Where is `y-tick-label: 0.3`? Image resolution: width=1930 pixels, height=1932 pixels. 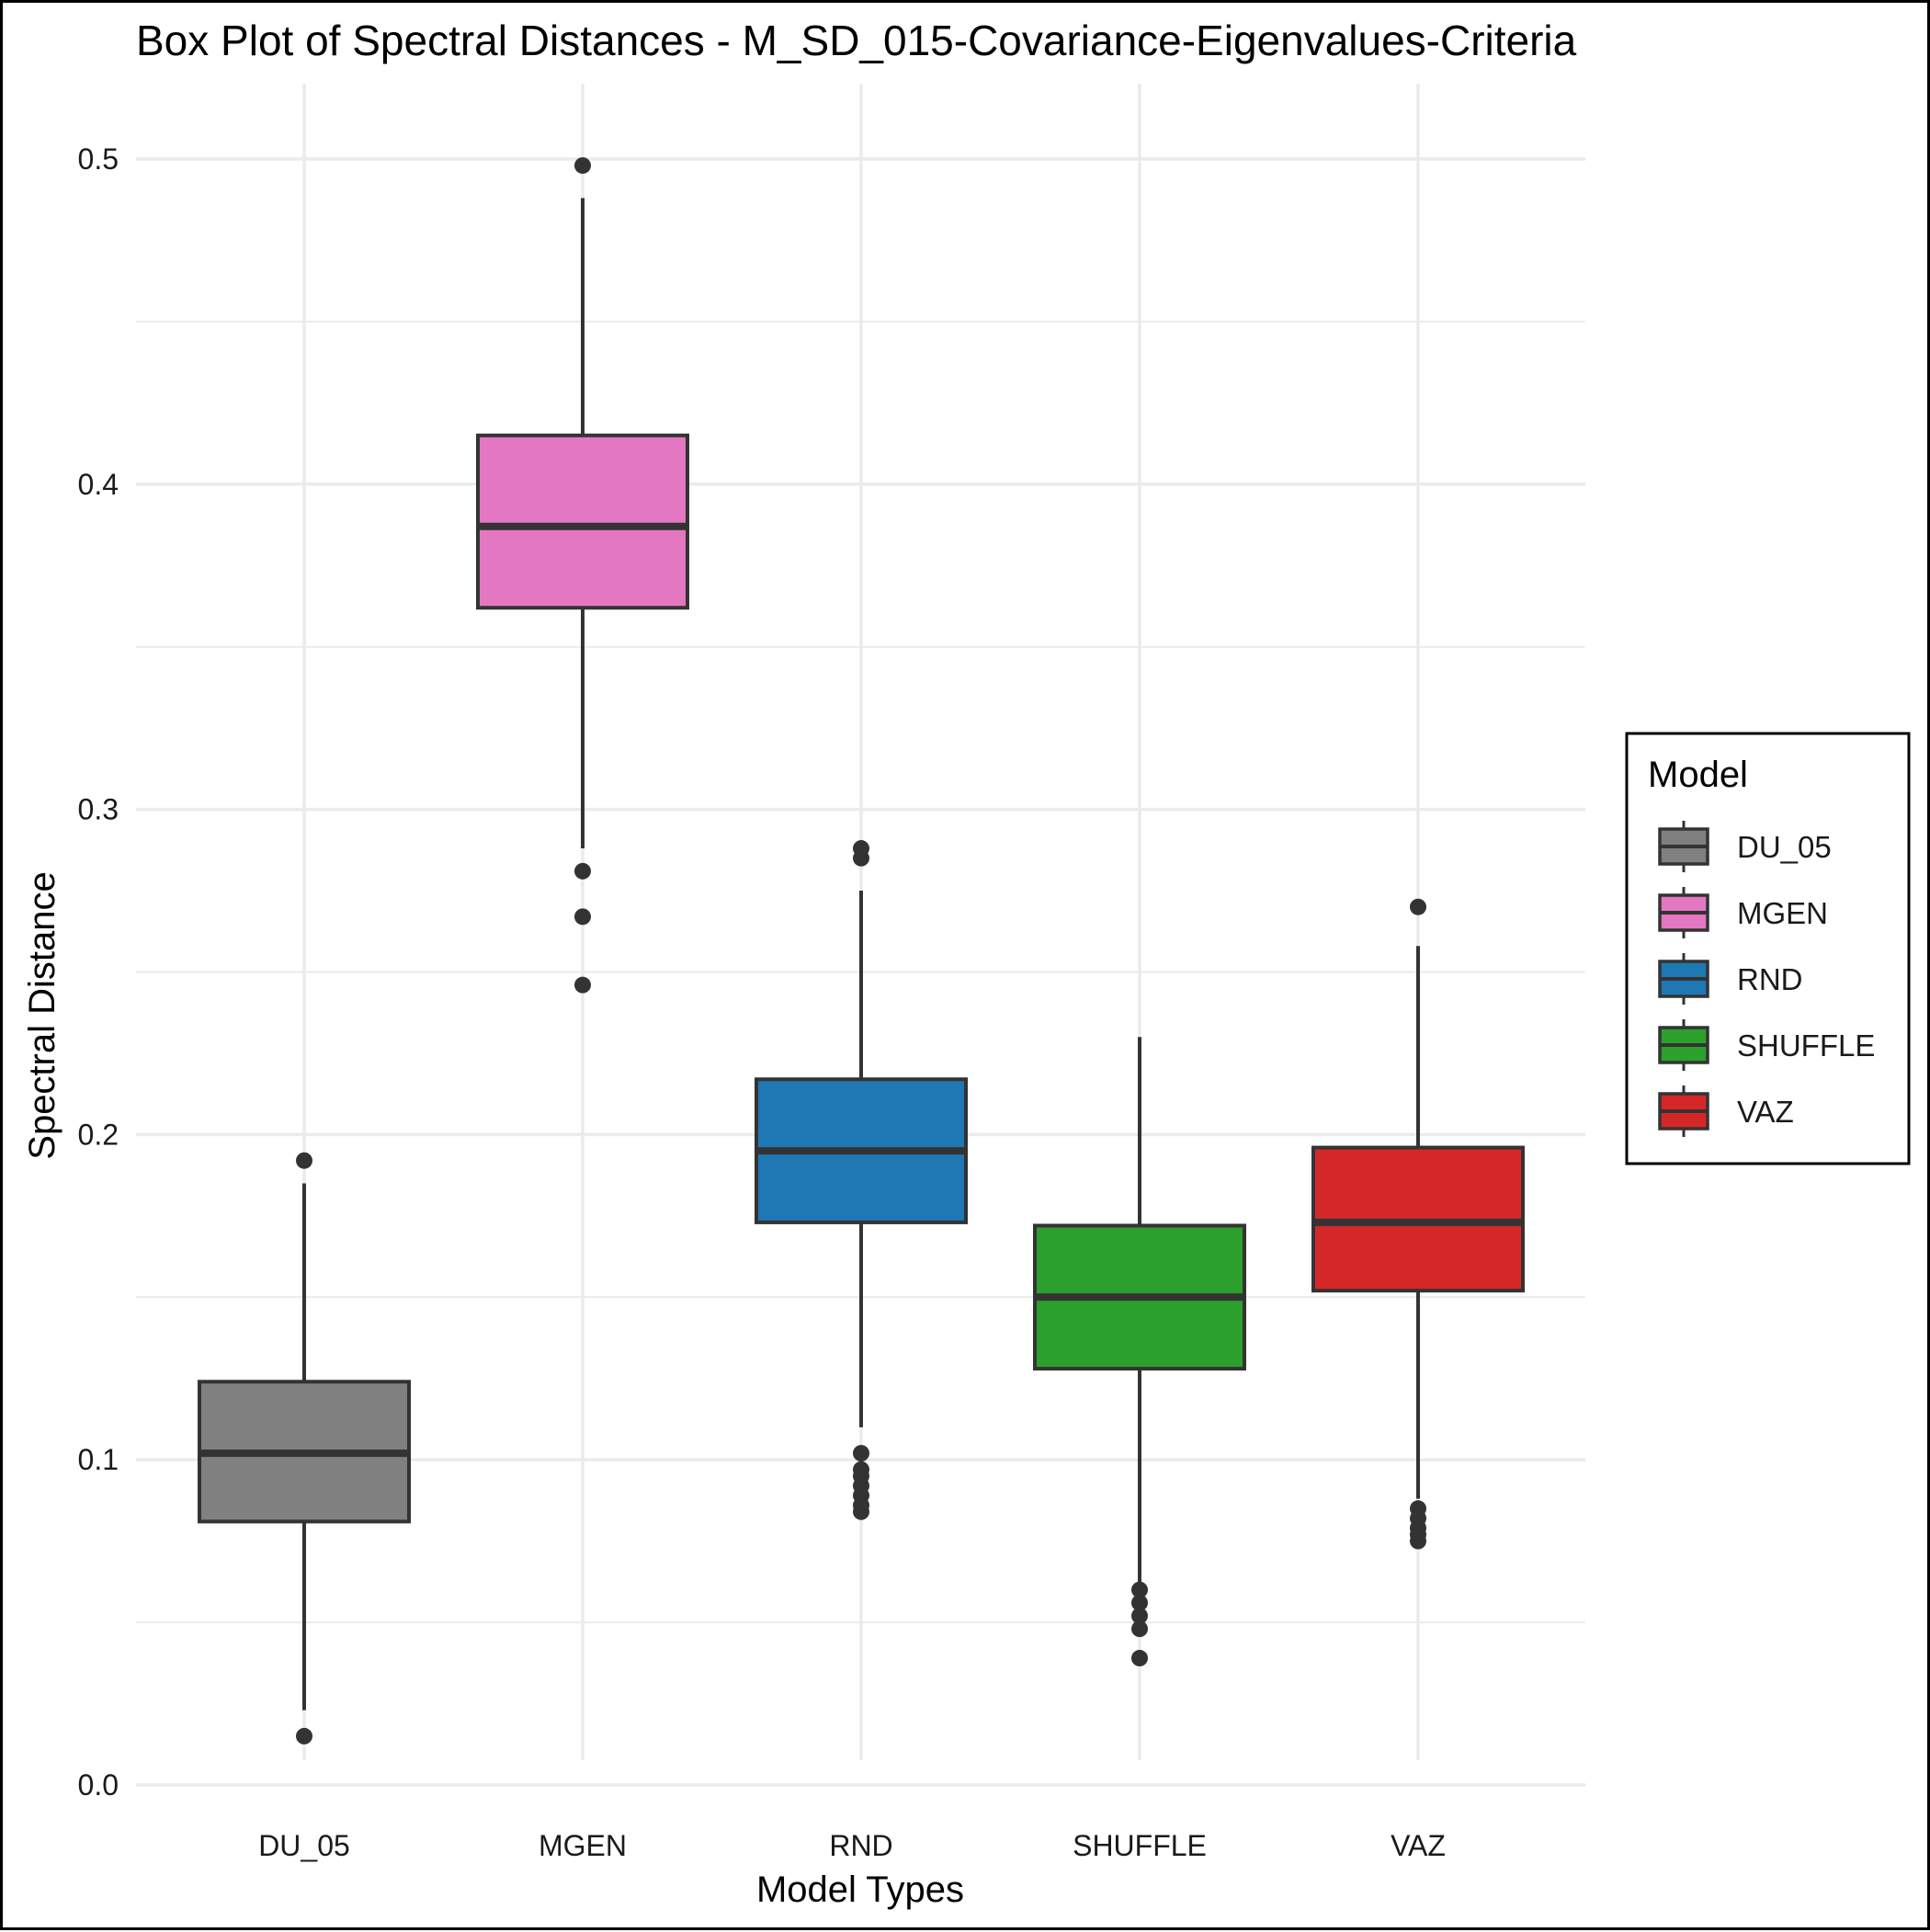
y-tick-label: 0.3 is located at coordinates (98, 810).